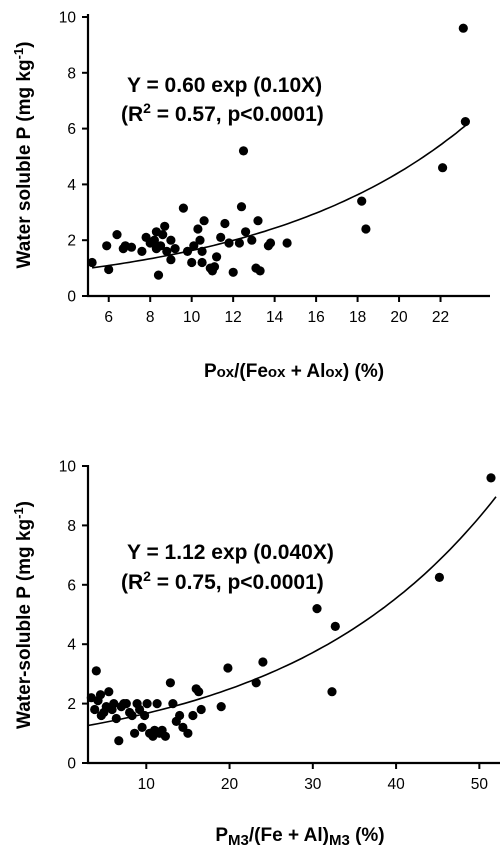  What do you see at coordinates (71, 185) in the screenshot?
I see `chart-1-y-tick-label: 4` at bounding box center [71, 185].